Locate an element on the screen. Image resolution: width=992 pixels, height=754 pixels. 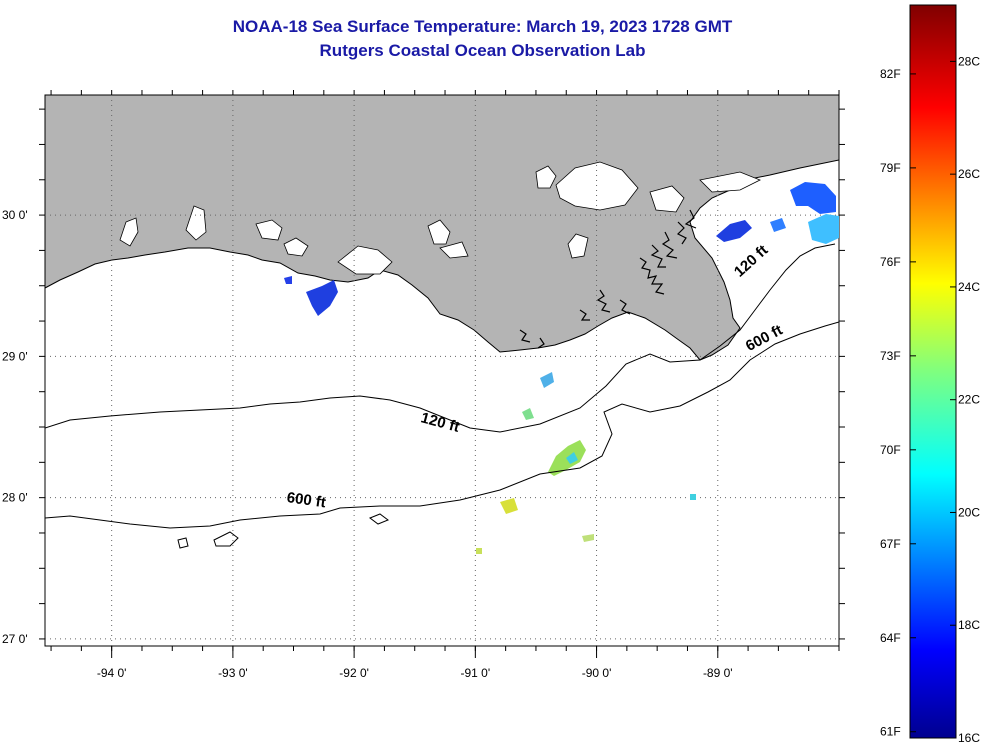
colorbar-celsius-label: 22C is located at coordinates (969, 400).